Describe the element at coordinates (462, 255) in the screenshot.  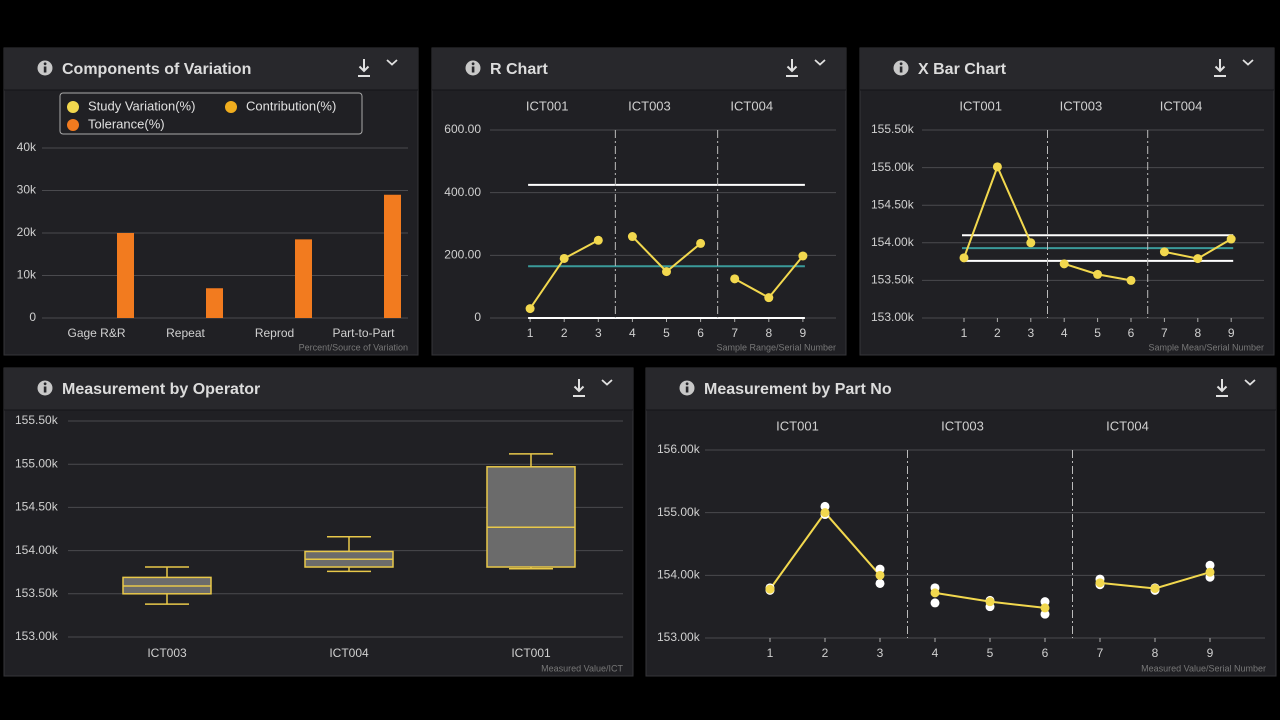
I see `y-tick-label: 200.00` at that location.